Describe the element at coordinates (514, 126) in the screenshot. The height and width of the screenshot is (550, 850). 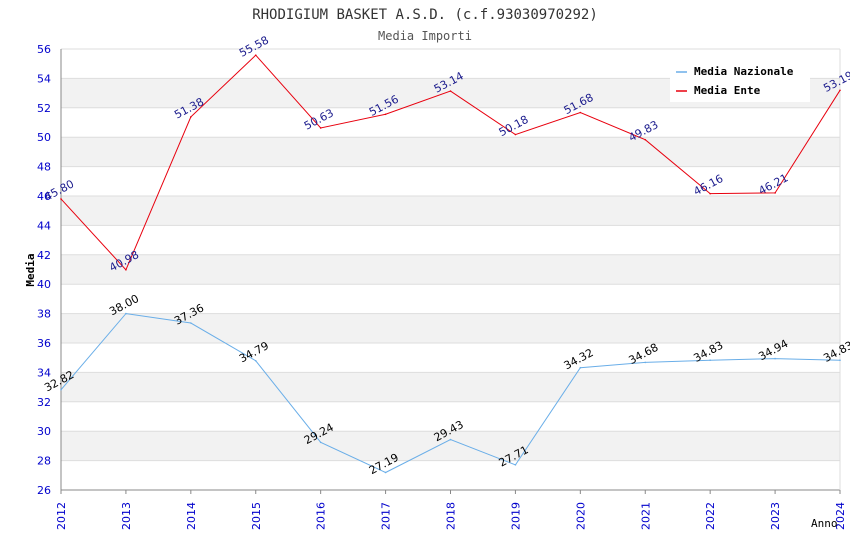
I see `data-label-media-ente-2019: 50.18` at that location.